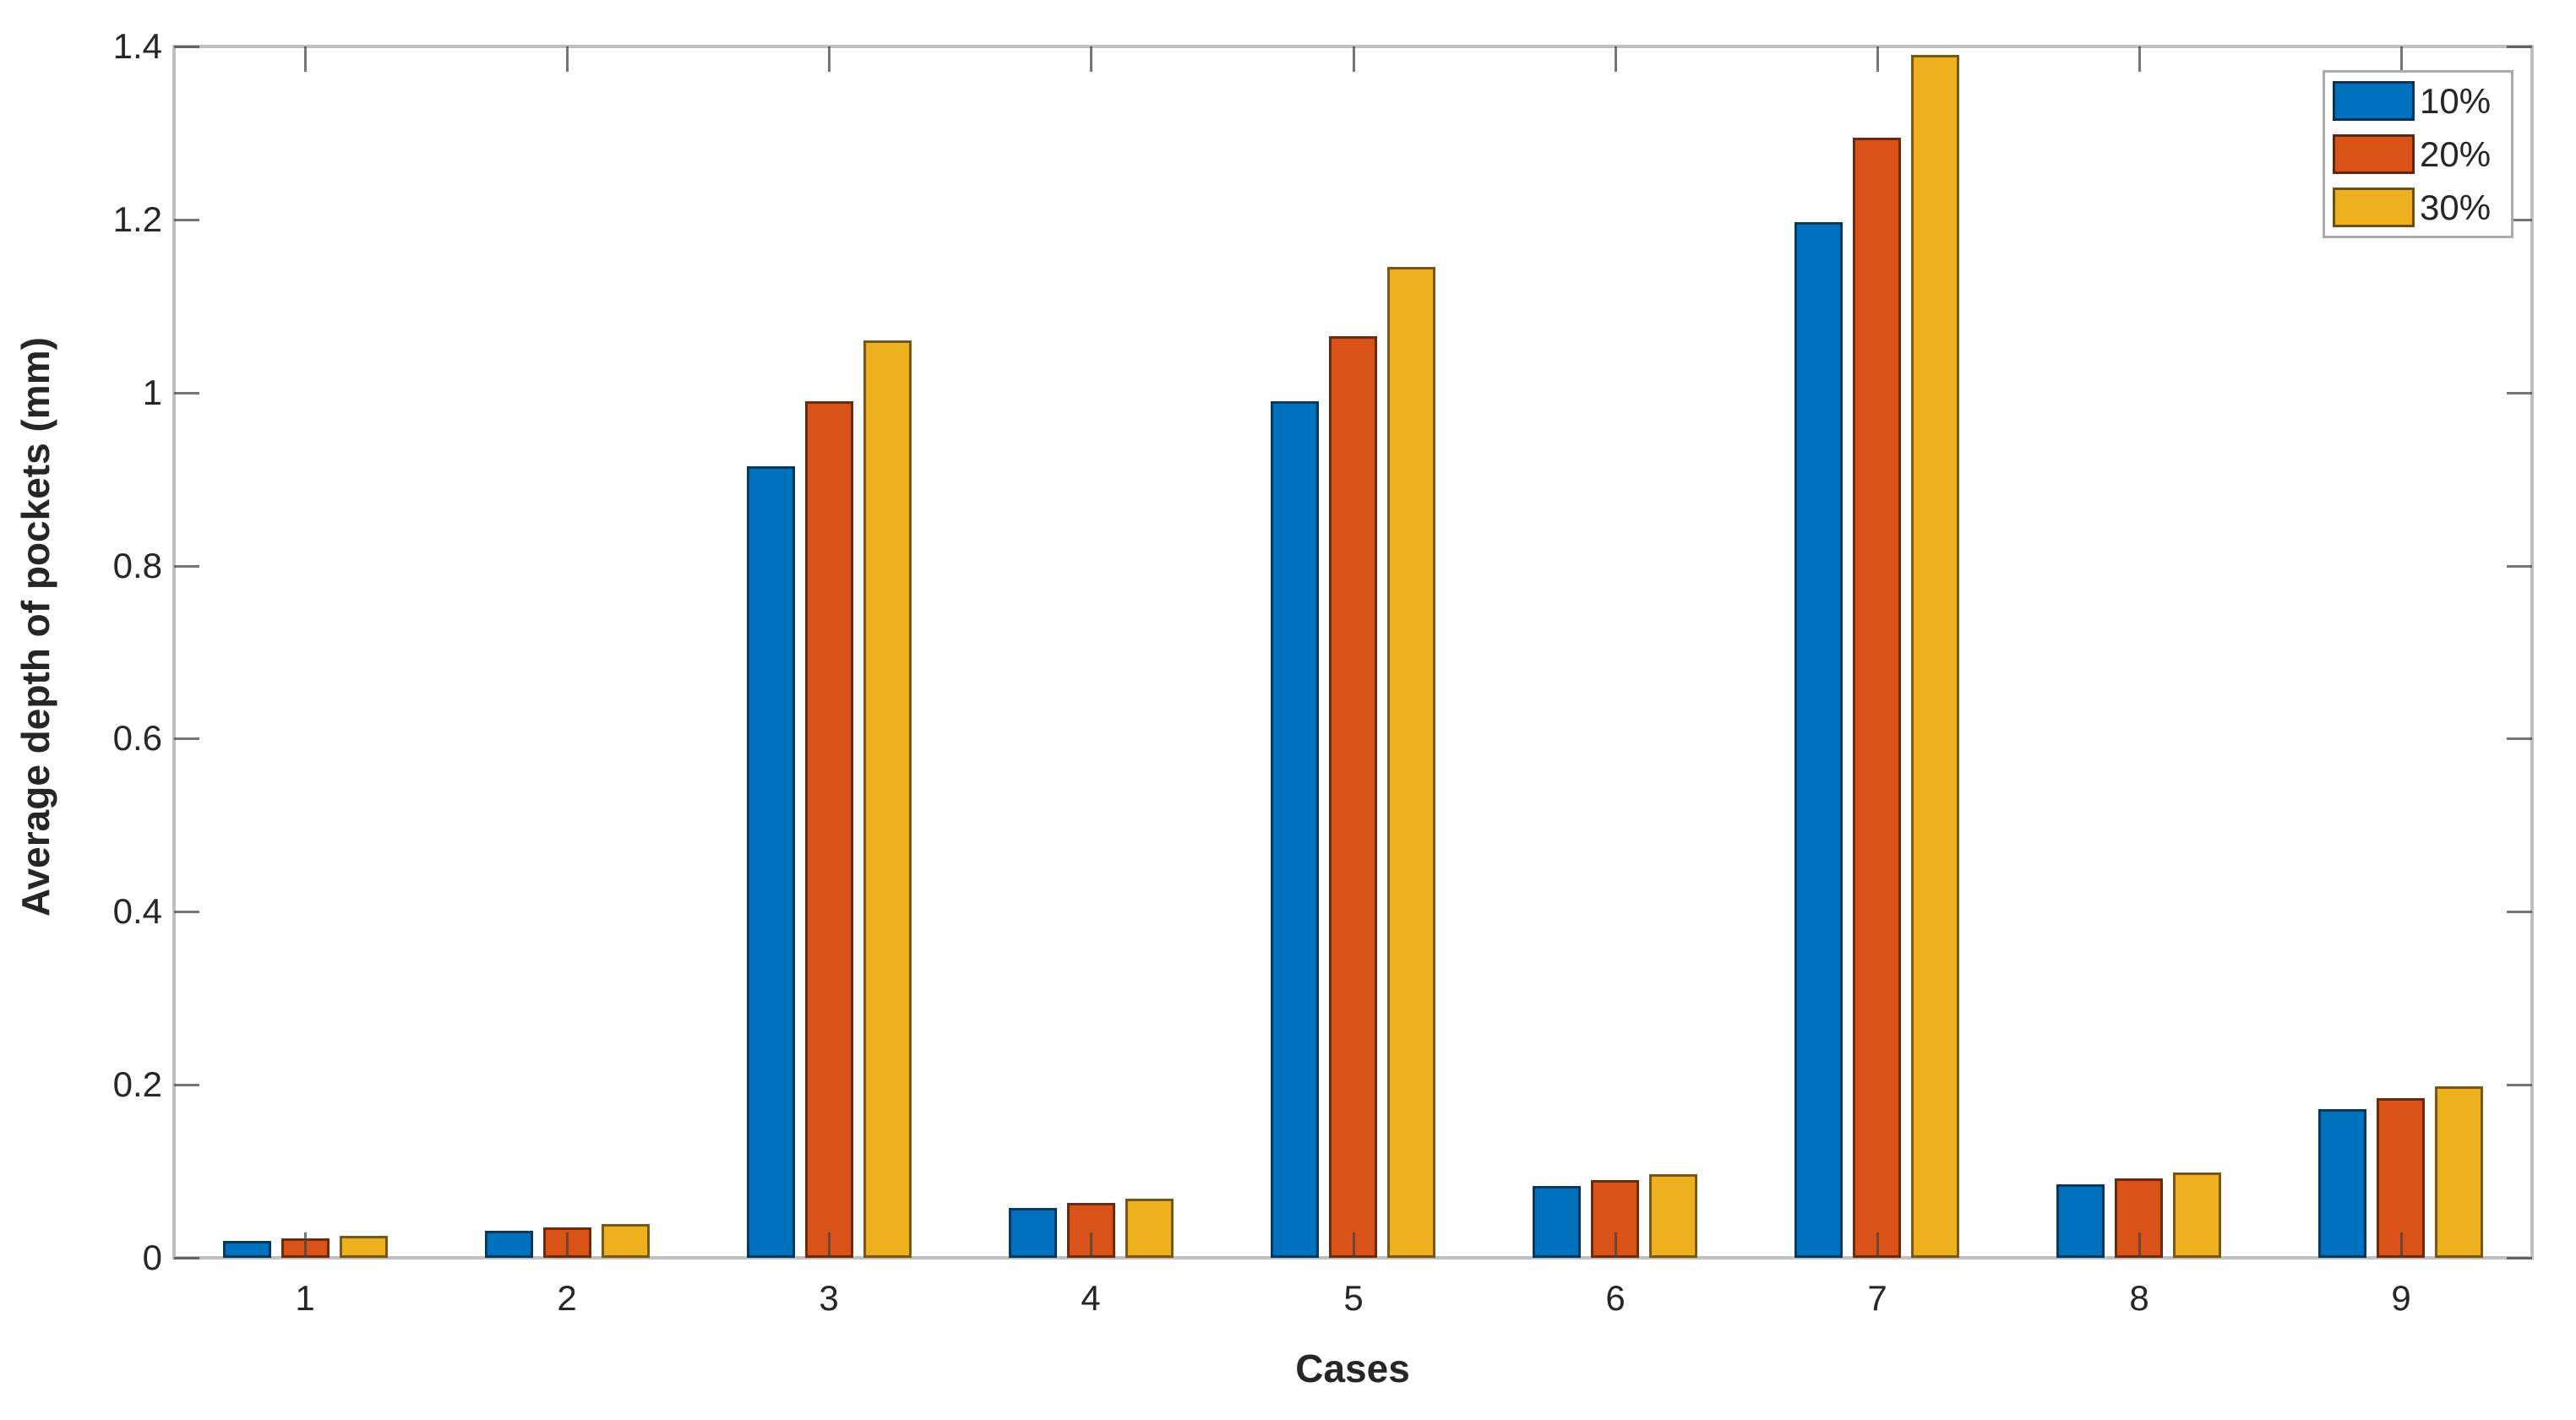 The width and height of the screenshot is (2576, 1420). Describe the element at coordinates (2459, 1172) in the screenshot. I see `bar-case9-30pct` at that location.